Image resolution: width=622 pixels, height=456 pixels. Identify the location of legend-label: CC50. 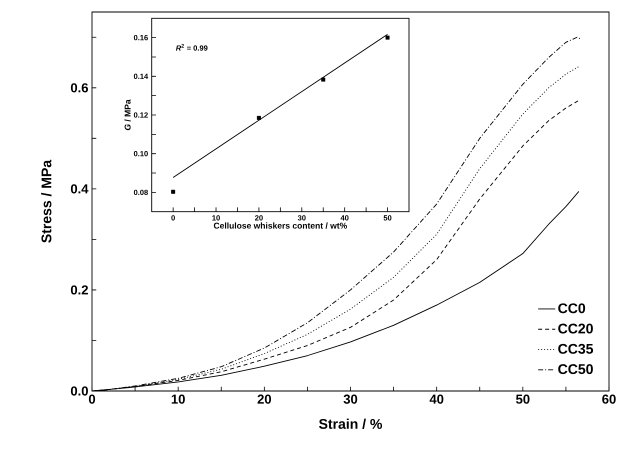
(575, 369).